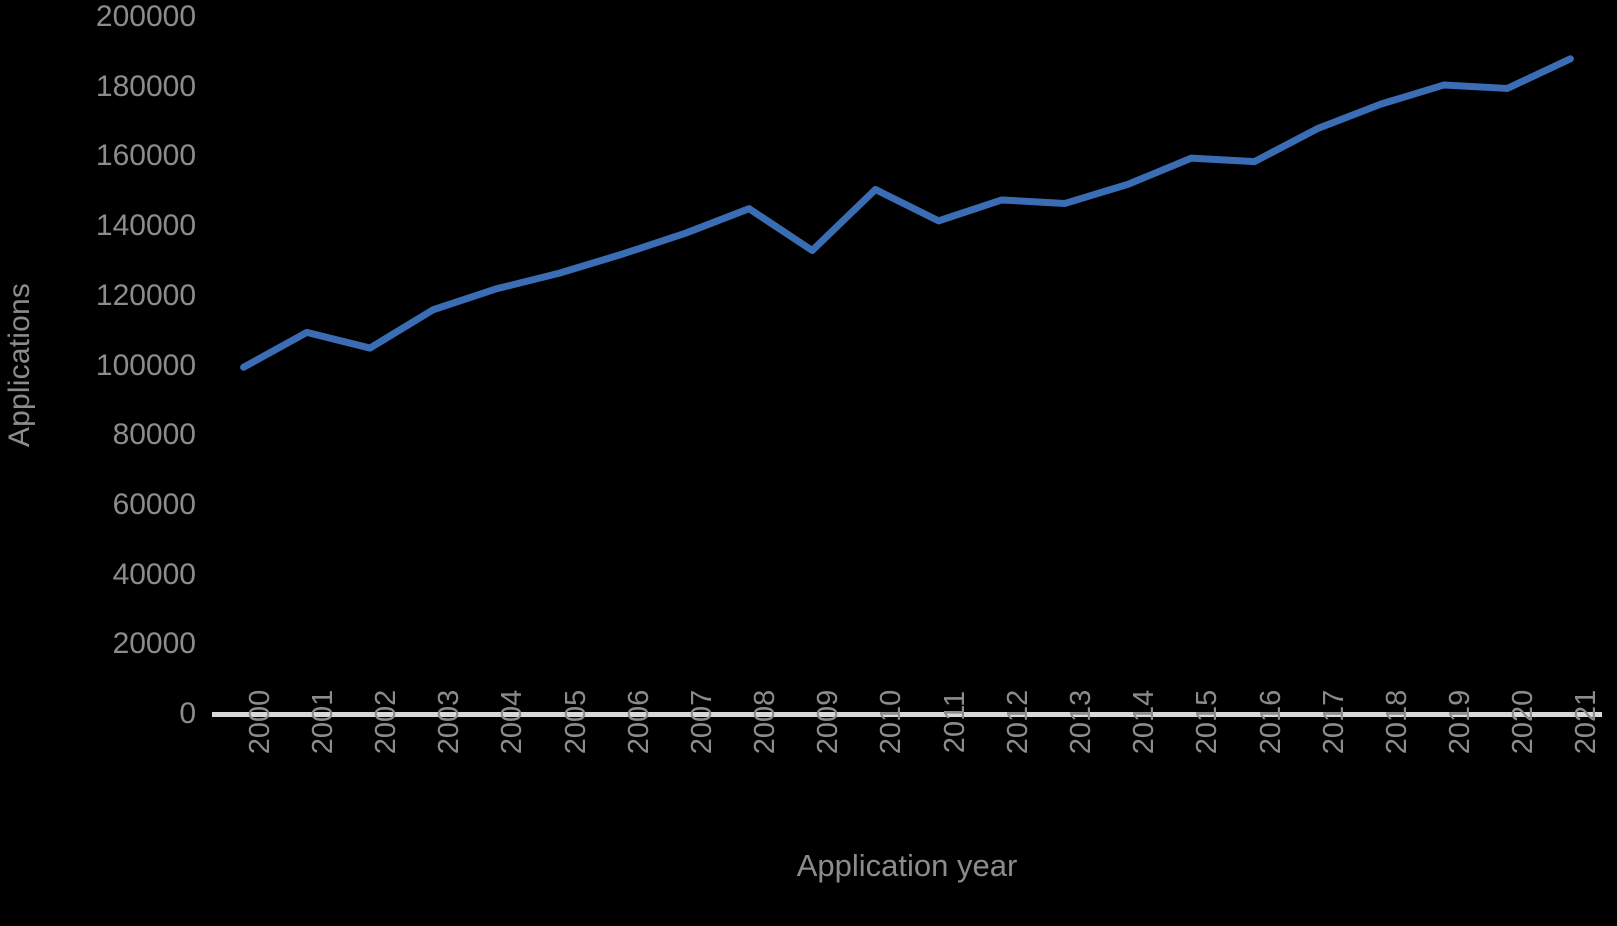 This screenshot has width=1617, height=926. Describe the element at coordinates (322, 722) in the screenshot. I see `x-axis-tick-label: 2001` at that location.